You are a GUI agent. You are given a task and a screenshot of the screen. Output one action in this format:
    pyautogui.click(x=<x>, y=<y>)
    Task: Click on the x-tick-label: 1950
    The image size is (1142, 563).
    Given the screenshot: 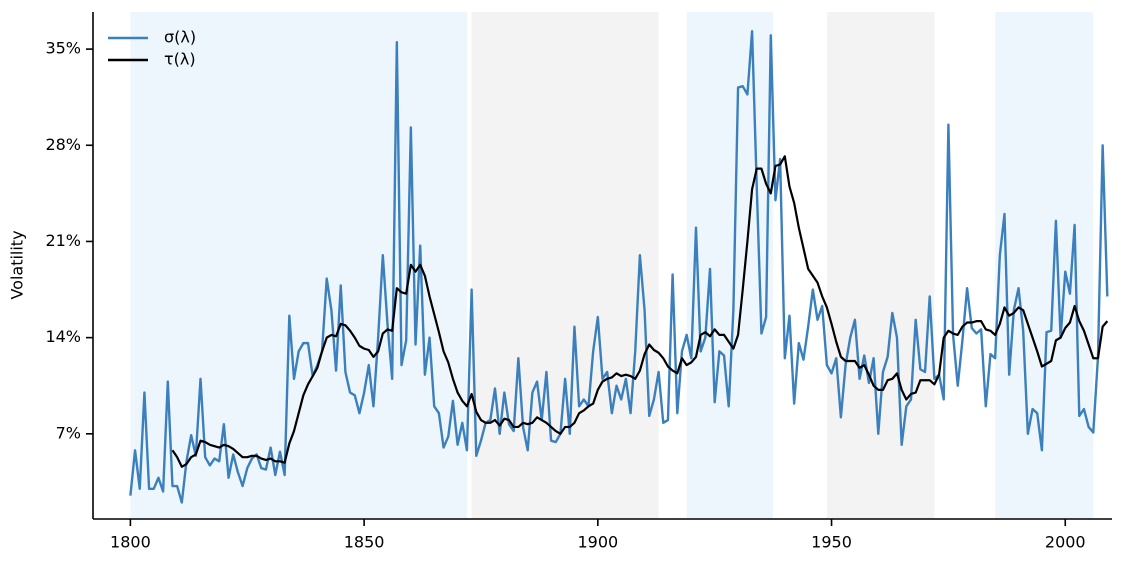 What is the action you would take?
    pyautogui.click(x=831, y=542)
    